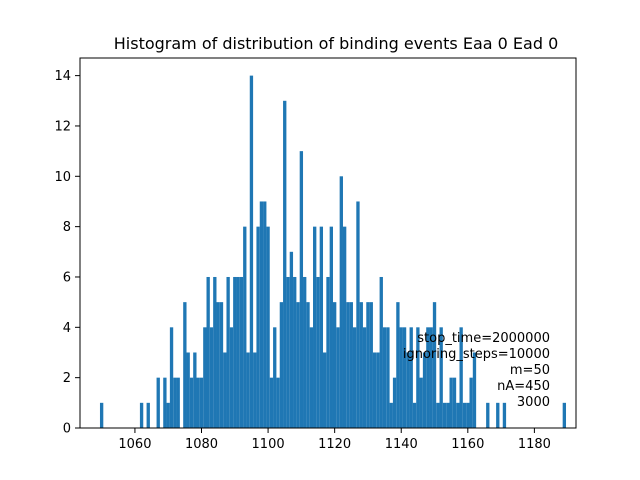 The height and width of the screenshot is (480, 640). Describe the element at coordinates (523, 386) in the screenshot. I see `annotation-line: nA=450` at that location.